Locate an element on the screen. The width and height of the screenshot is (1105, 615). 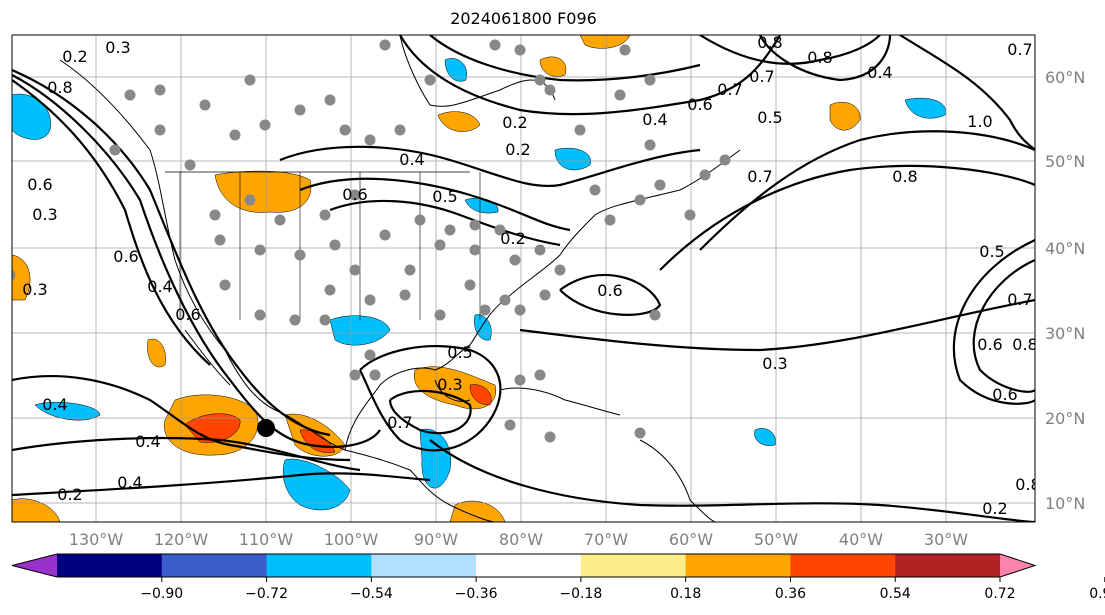
longitude-label: 40°W is located at coordinates (861, 539).